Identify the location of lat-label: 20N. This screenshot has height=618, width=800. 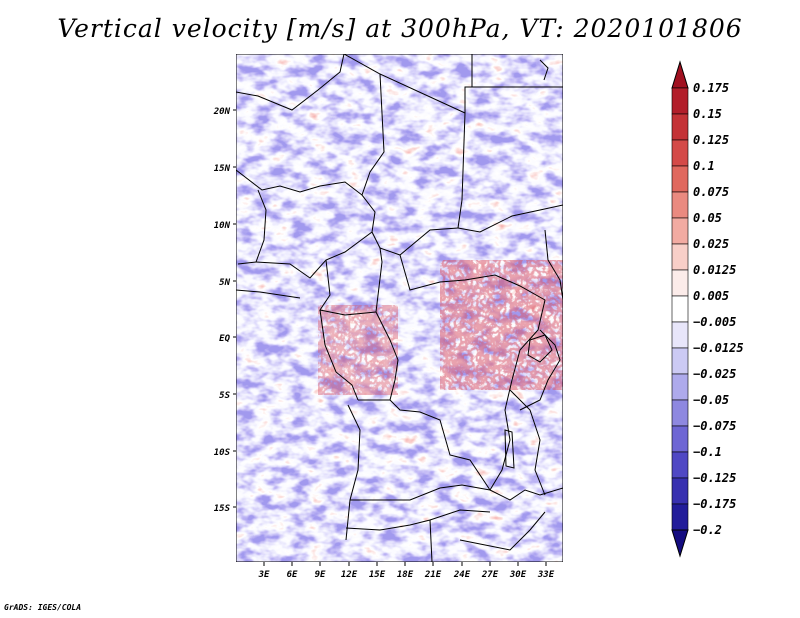
(222, 112).